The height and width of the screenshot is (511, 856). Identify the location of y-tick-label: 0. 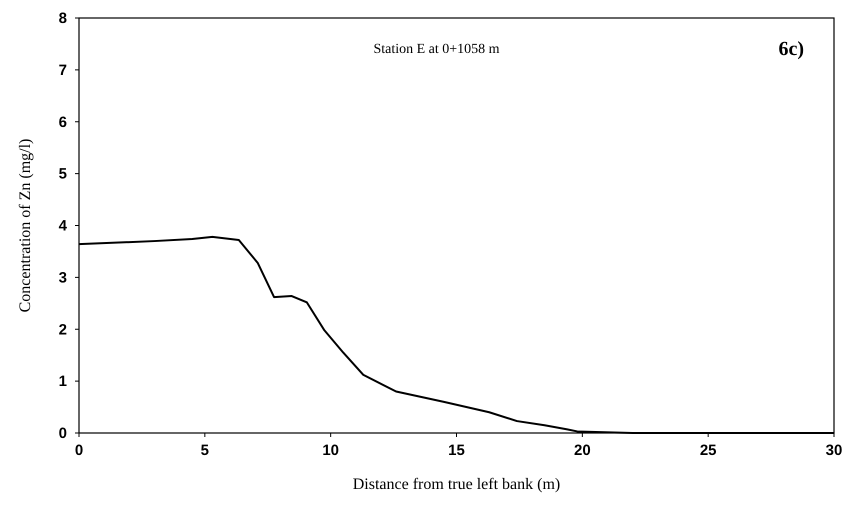
(62, 433).